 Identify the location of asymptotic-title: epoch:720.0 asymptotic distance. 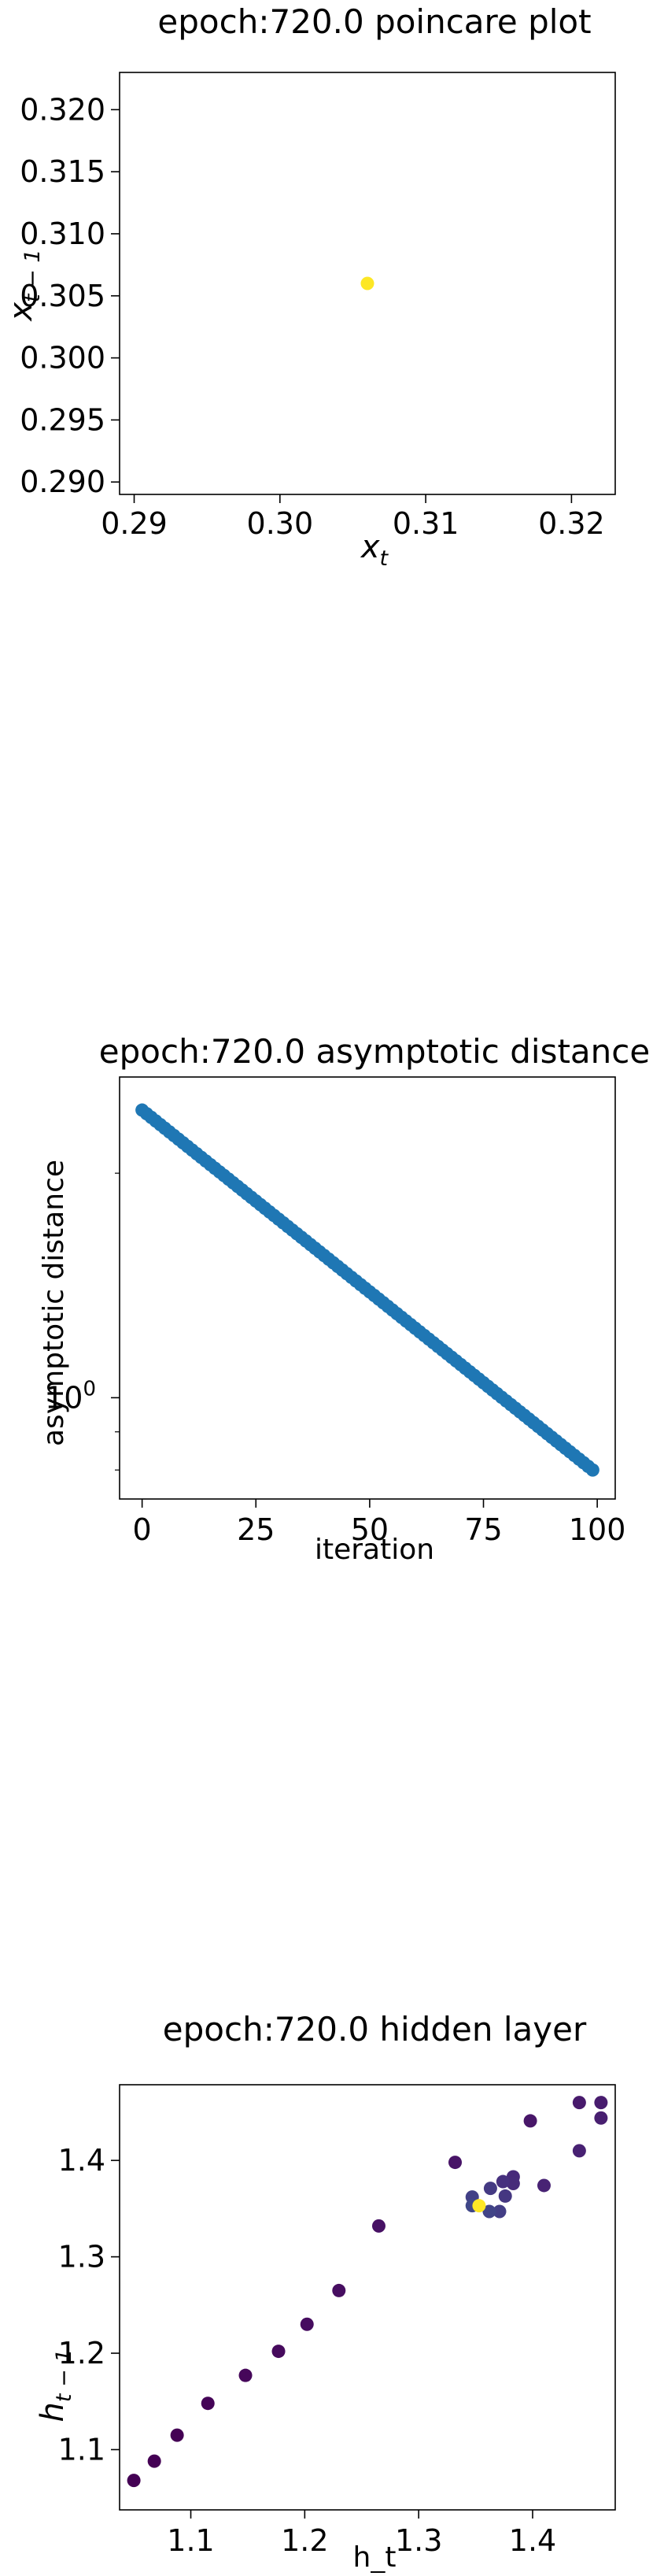
(374, 1051).